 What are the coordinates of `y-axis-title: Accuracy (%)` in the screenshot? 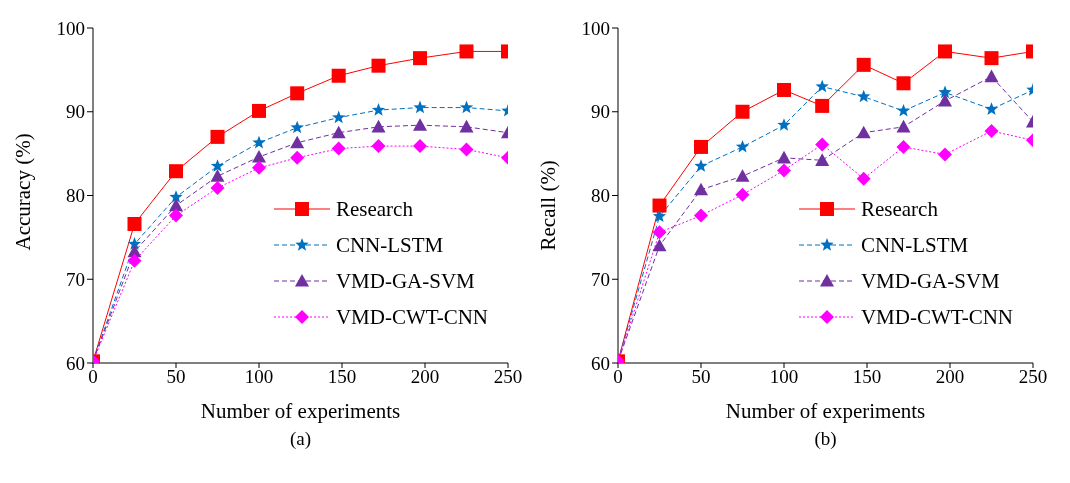 It's located at (23, 192).